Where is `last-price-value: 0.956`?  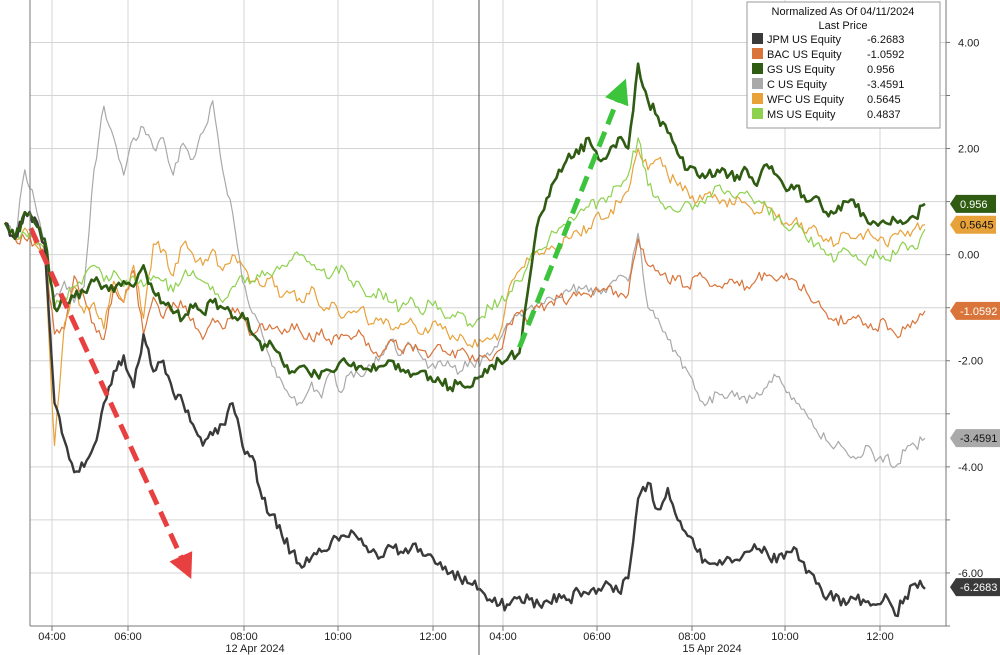 last-price-value: 0.956 is located at coordinates (974, 205).